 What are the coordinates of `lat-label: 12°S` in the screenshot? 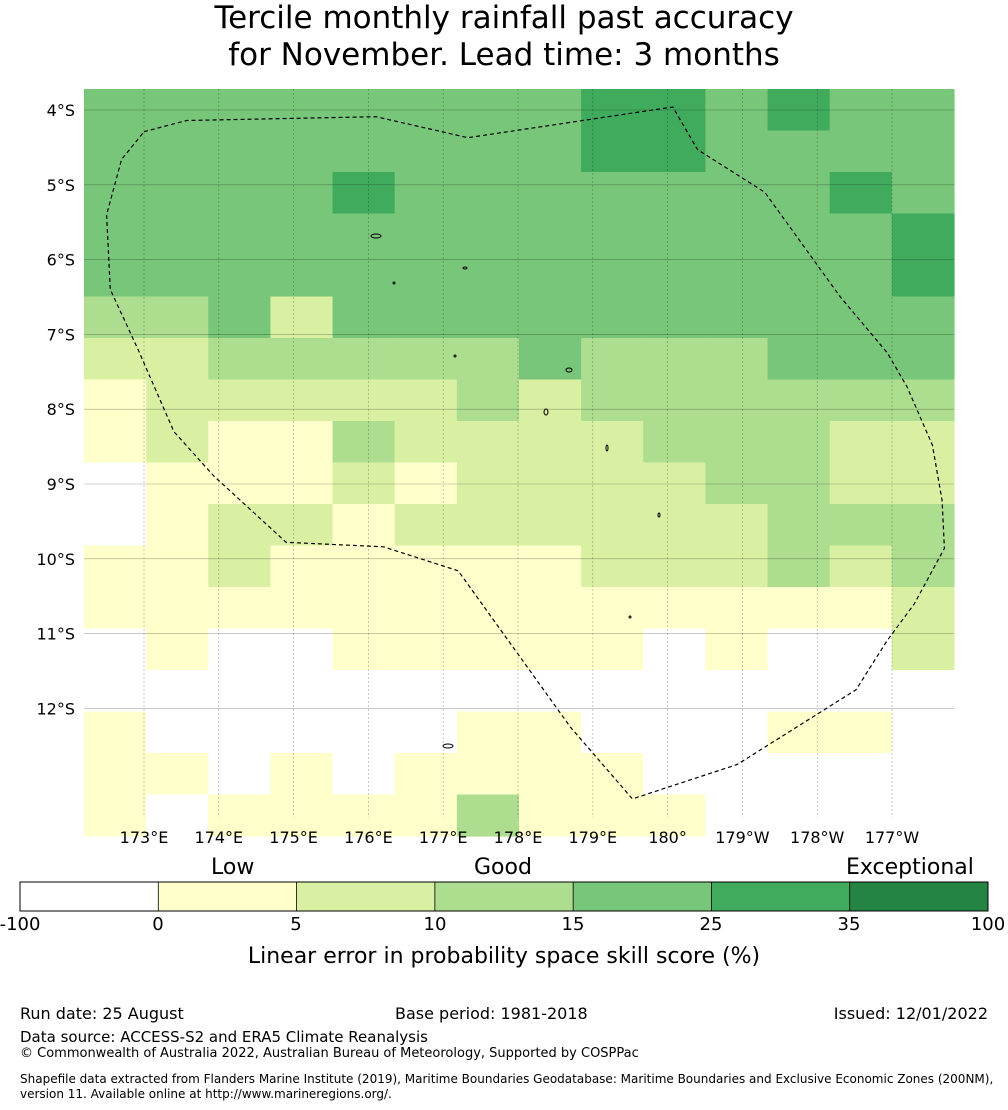 It's located at (55, 708).